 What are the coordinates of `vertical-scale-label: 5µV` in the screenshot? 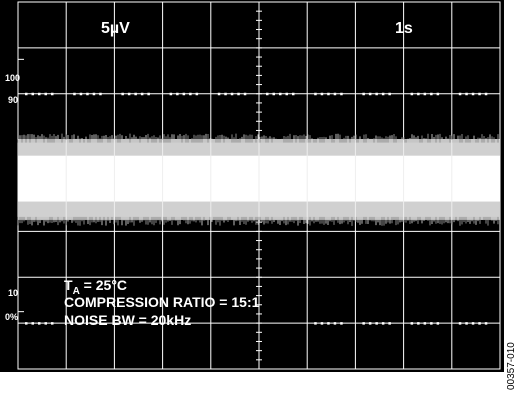 It's located at (115, 28).